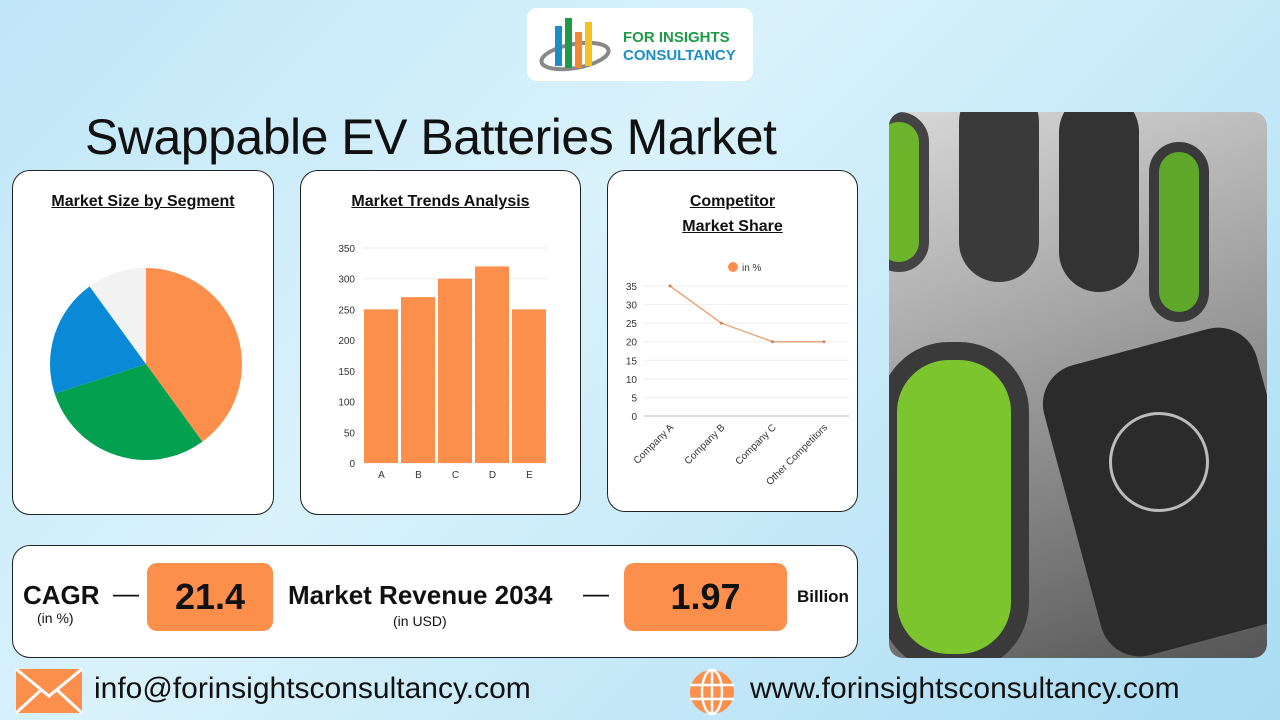 Image resolution: width=1280 pixels, height=720 pixels. What do you see at coordinates (381, 475) in the screenshot?
I see `x-tick-label: A` at bounding box center [381, 475].